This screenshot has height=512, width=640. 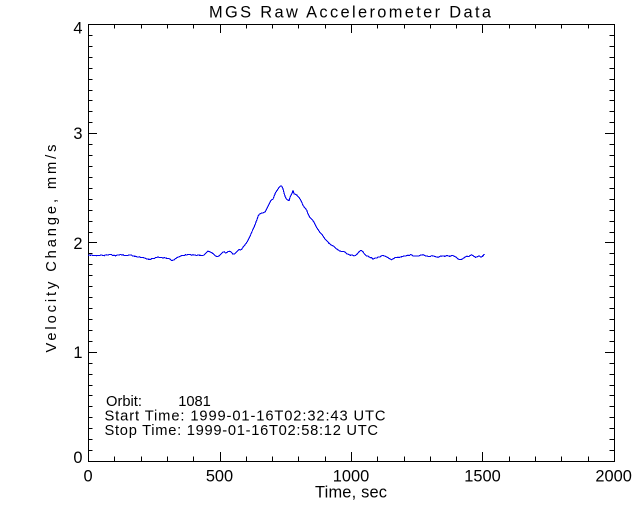 I want to click on svg-text: 500, so click(x=219, y=476).